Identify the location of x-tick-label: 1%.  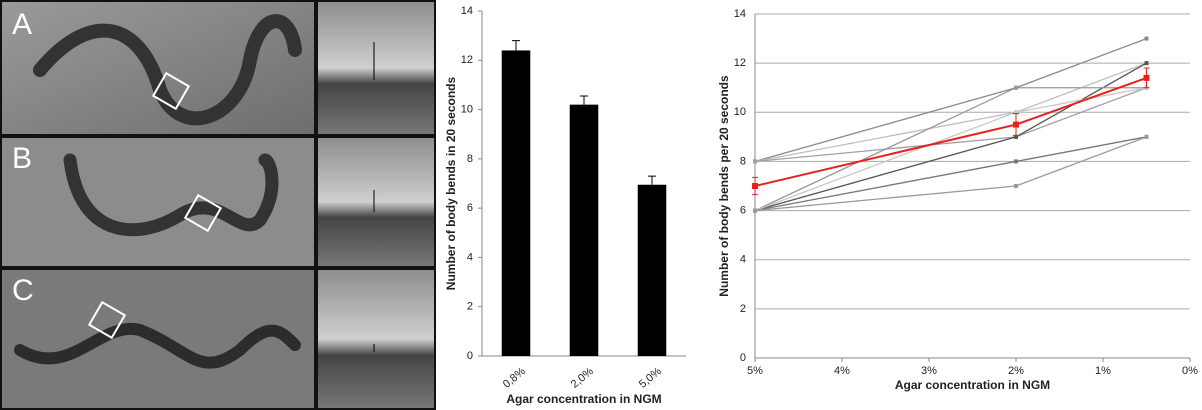
(1103, 371).